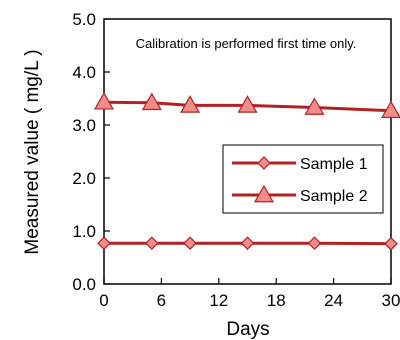 The width and height of the screenshot is (400, 340). Describe the element at coordinates (84, 284) in the screenshot. I see `y-tick-label: 0.0` at that location.